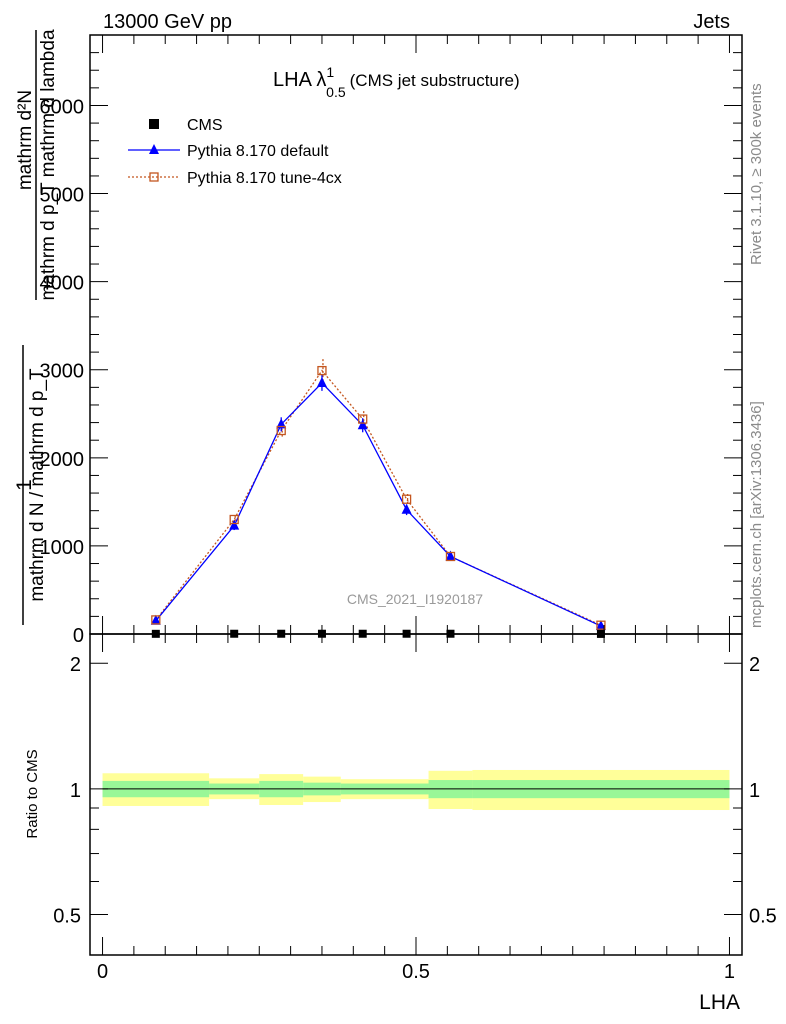 The height and width of the screenshot is (1024, 786). Describe the element at coordinates (729, 972) in the screenshot. I see `x-tick-label: 1` at that location.